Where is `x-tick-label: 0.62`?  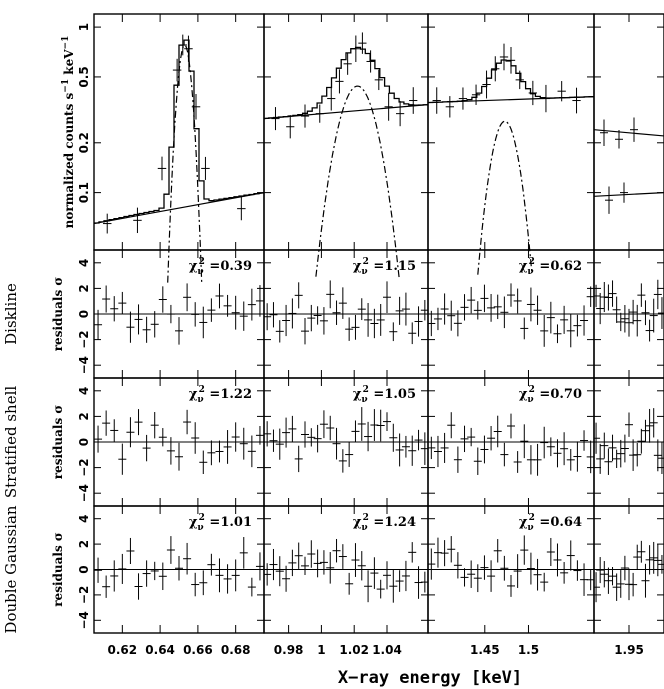
x-tick-label: 0.62 is located at coordinates (123, 650).